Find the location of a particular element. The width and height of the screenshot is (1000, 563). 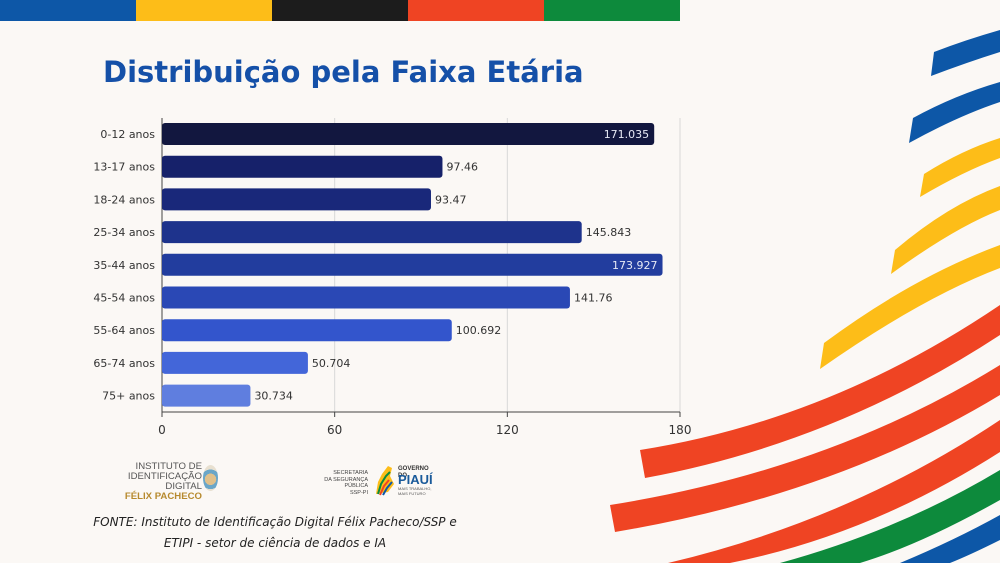

category-label: 0-12 anos is located at coordinates (127, 134).